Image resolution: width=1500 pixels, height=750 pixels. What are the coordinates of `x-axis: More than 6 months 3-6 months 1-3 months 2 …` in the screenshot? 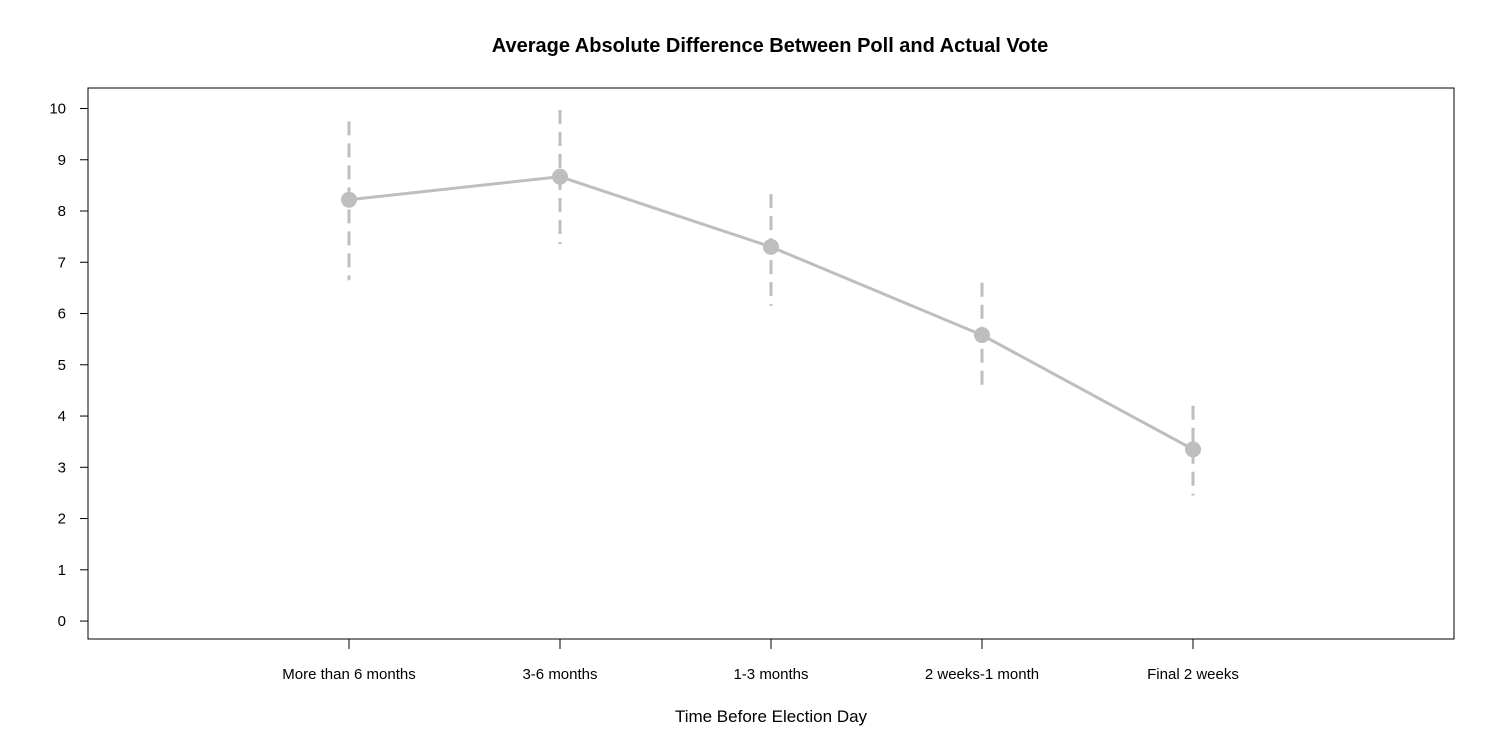 It's located at (760, 661).